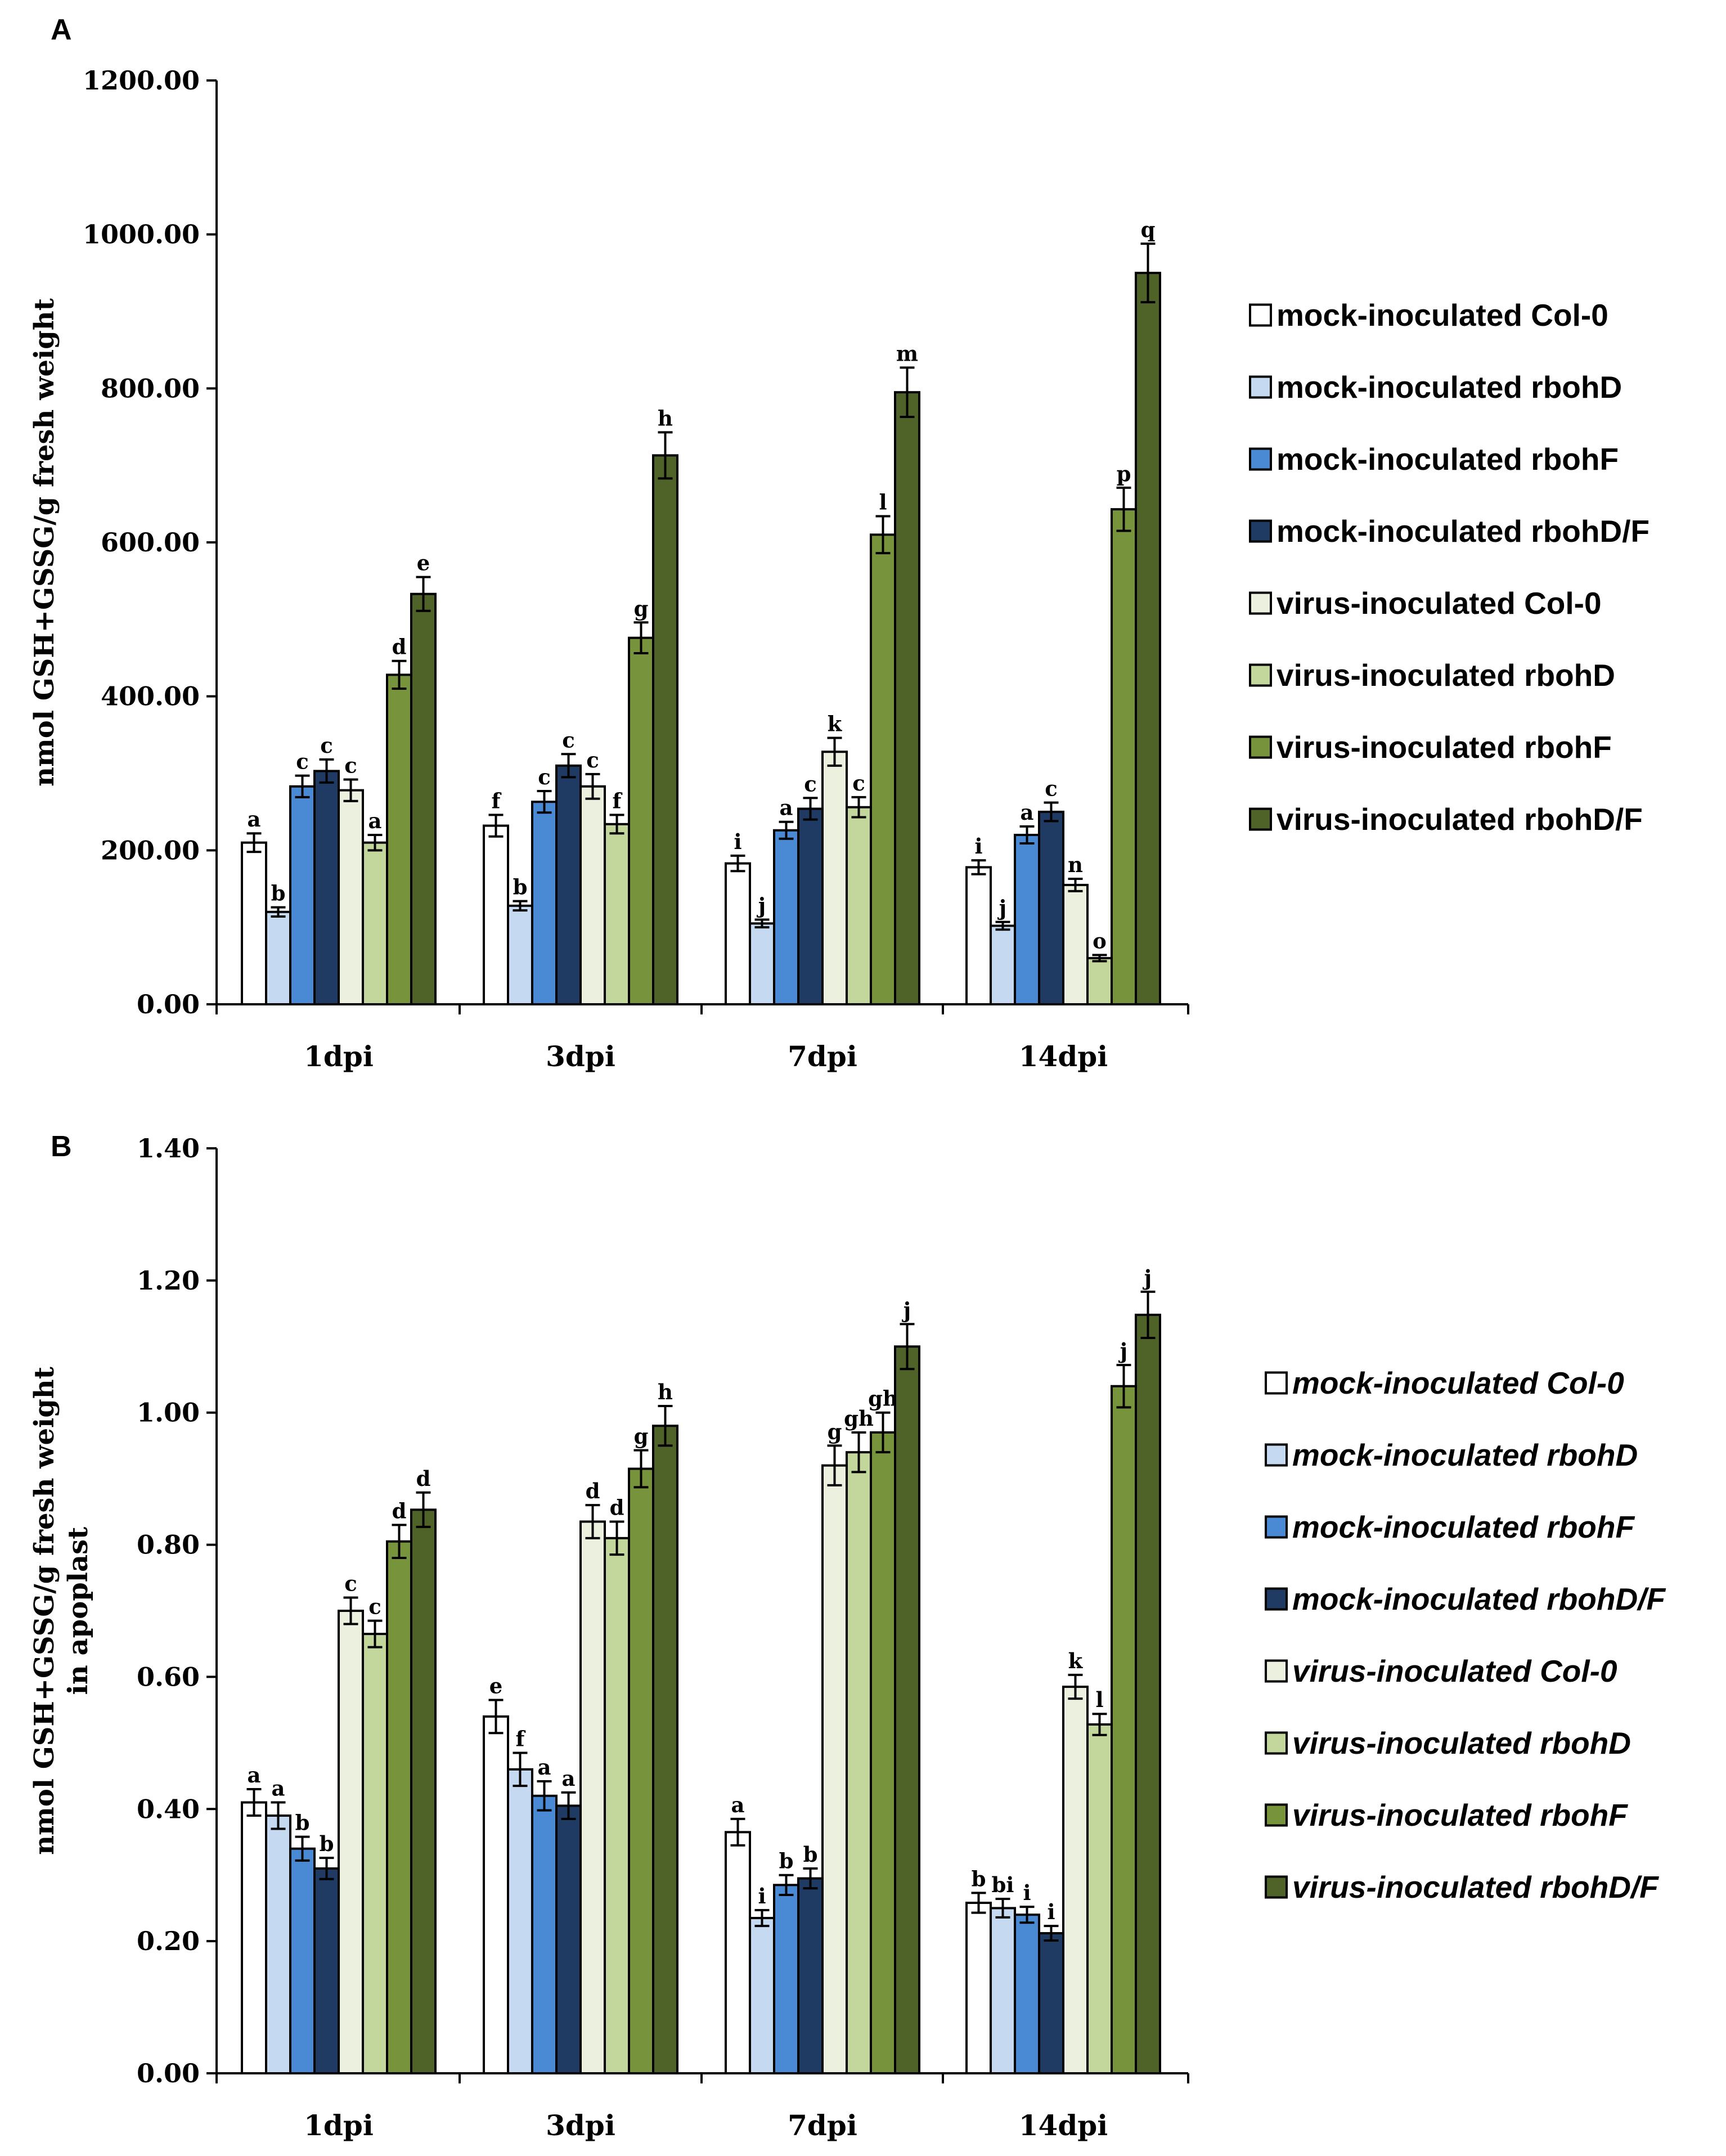 This screenshot has width=1726, height=2156. Describe the element at coordinates (1444, 748) in the screenshot. I see `legend-label: virus-inoculated rbohF` at that location.